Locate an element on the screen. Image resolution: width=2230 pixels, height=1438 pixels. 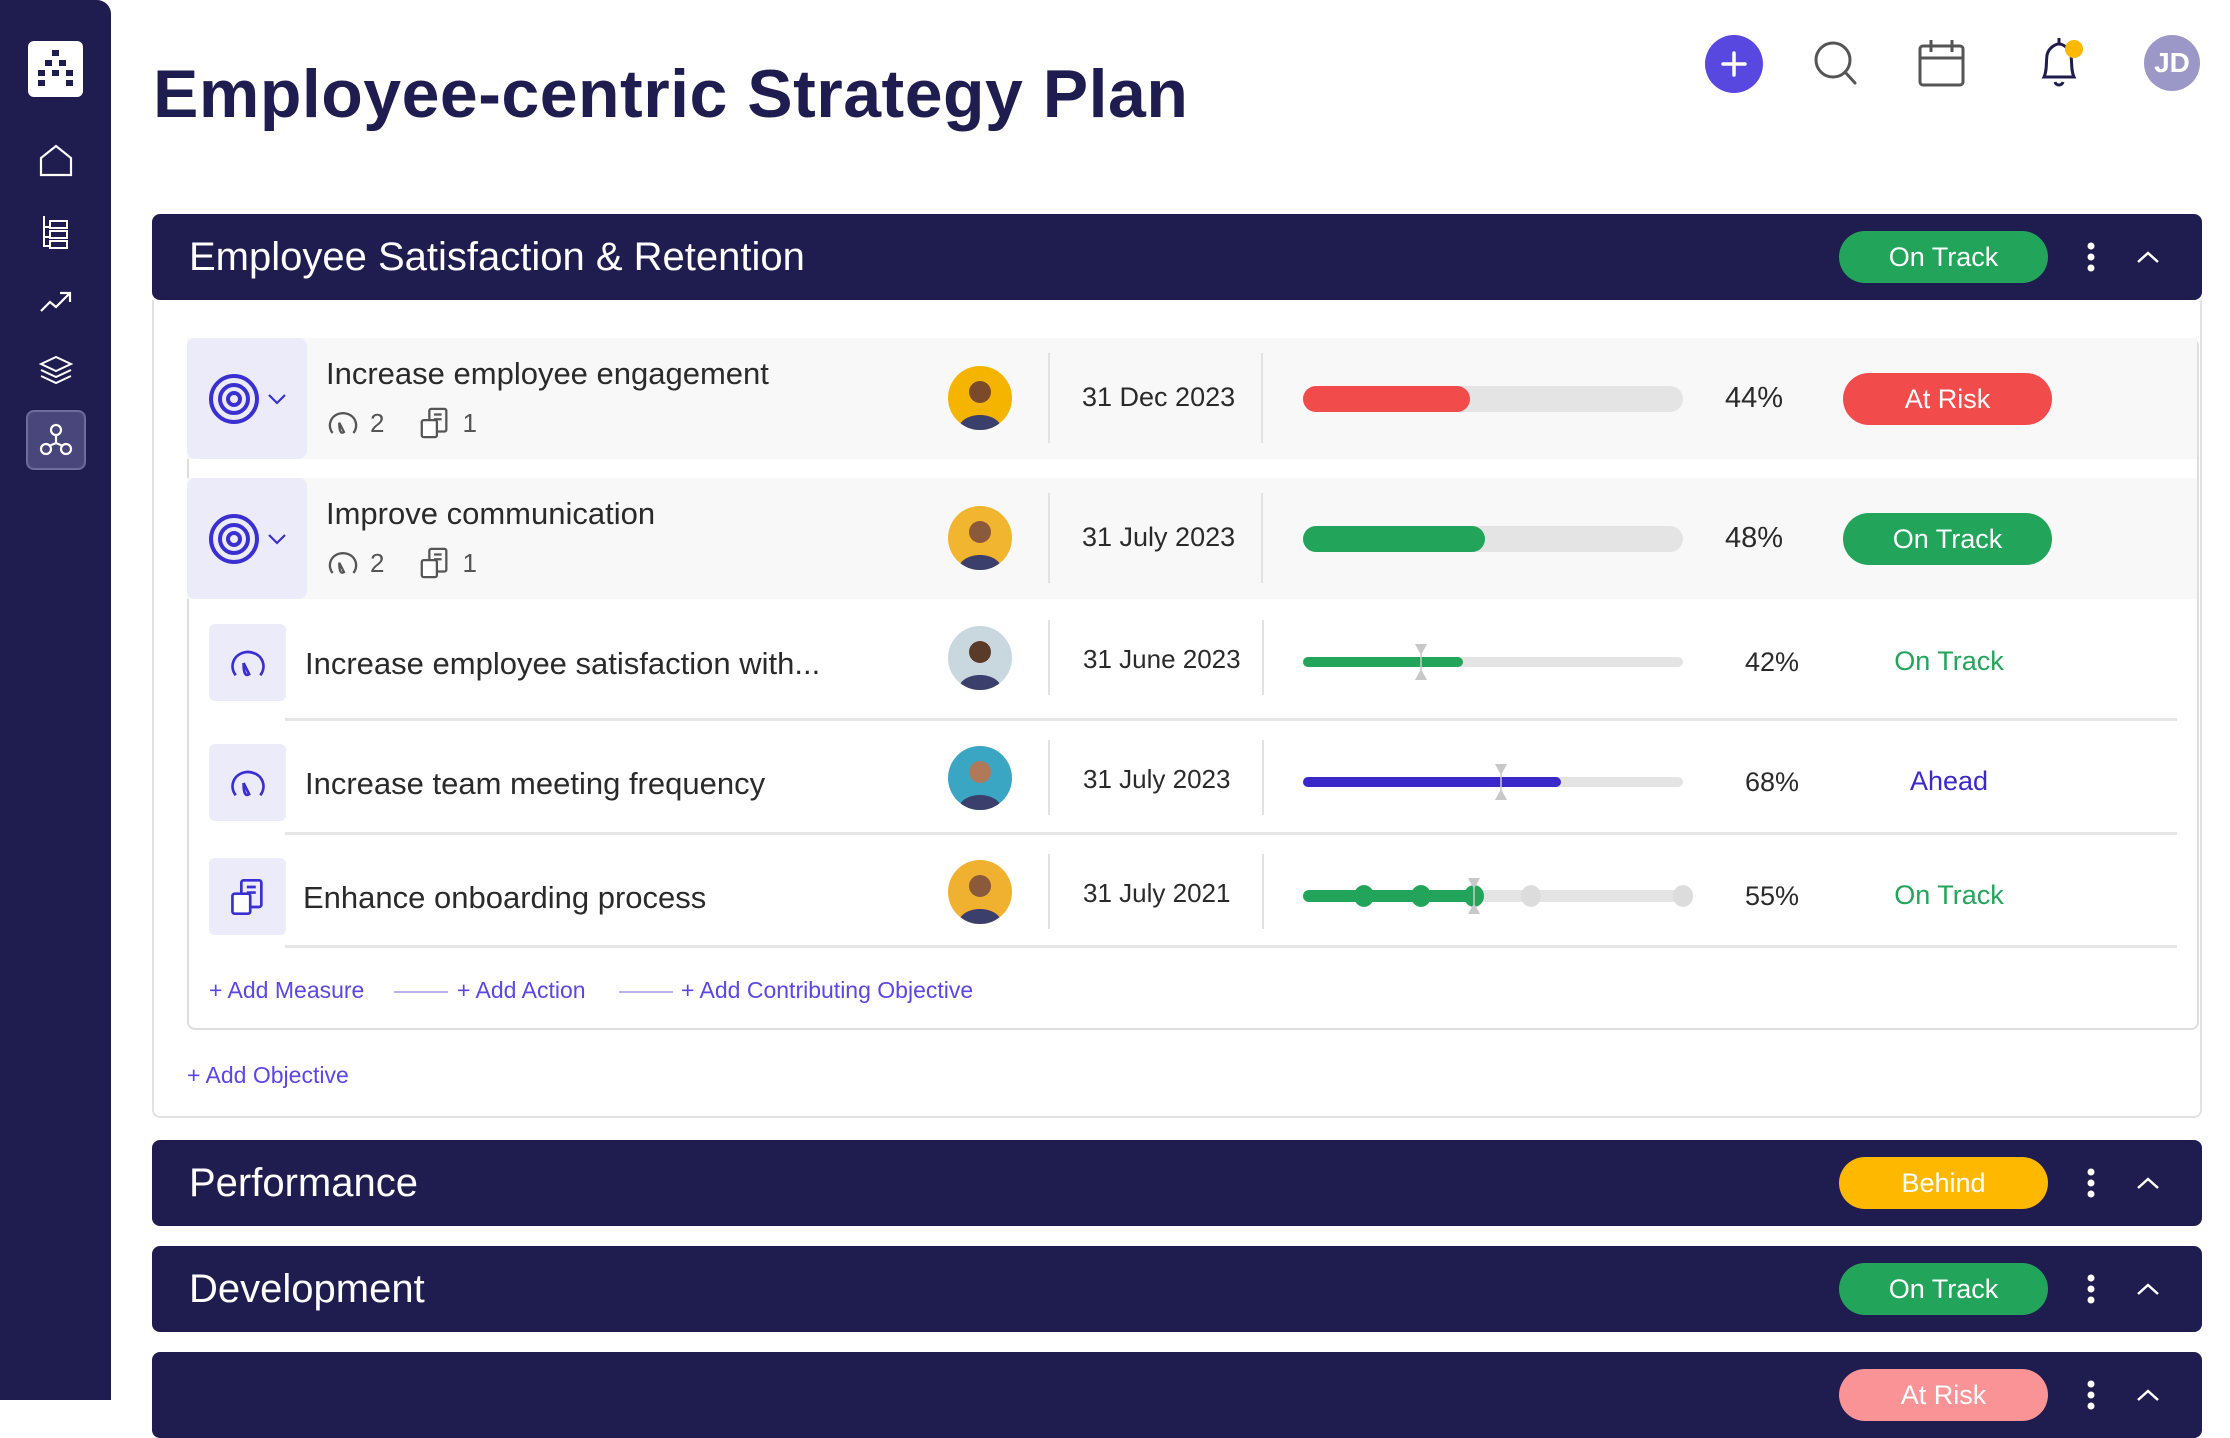
add-objective-link: + Add Objective is located at coordinates (268, 1075).